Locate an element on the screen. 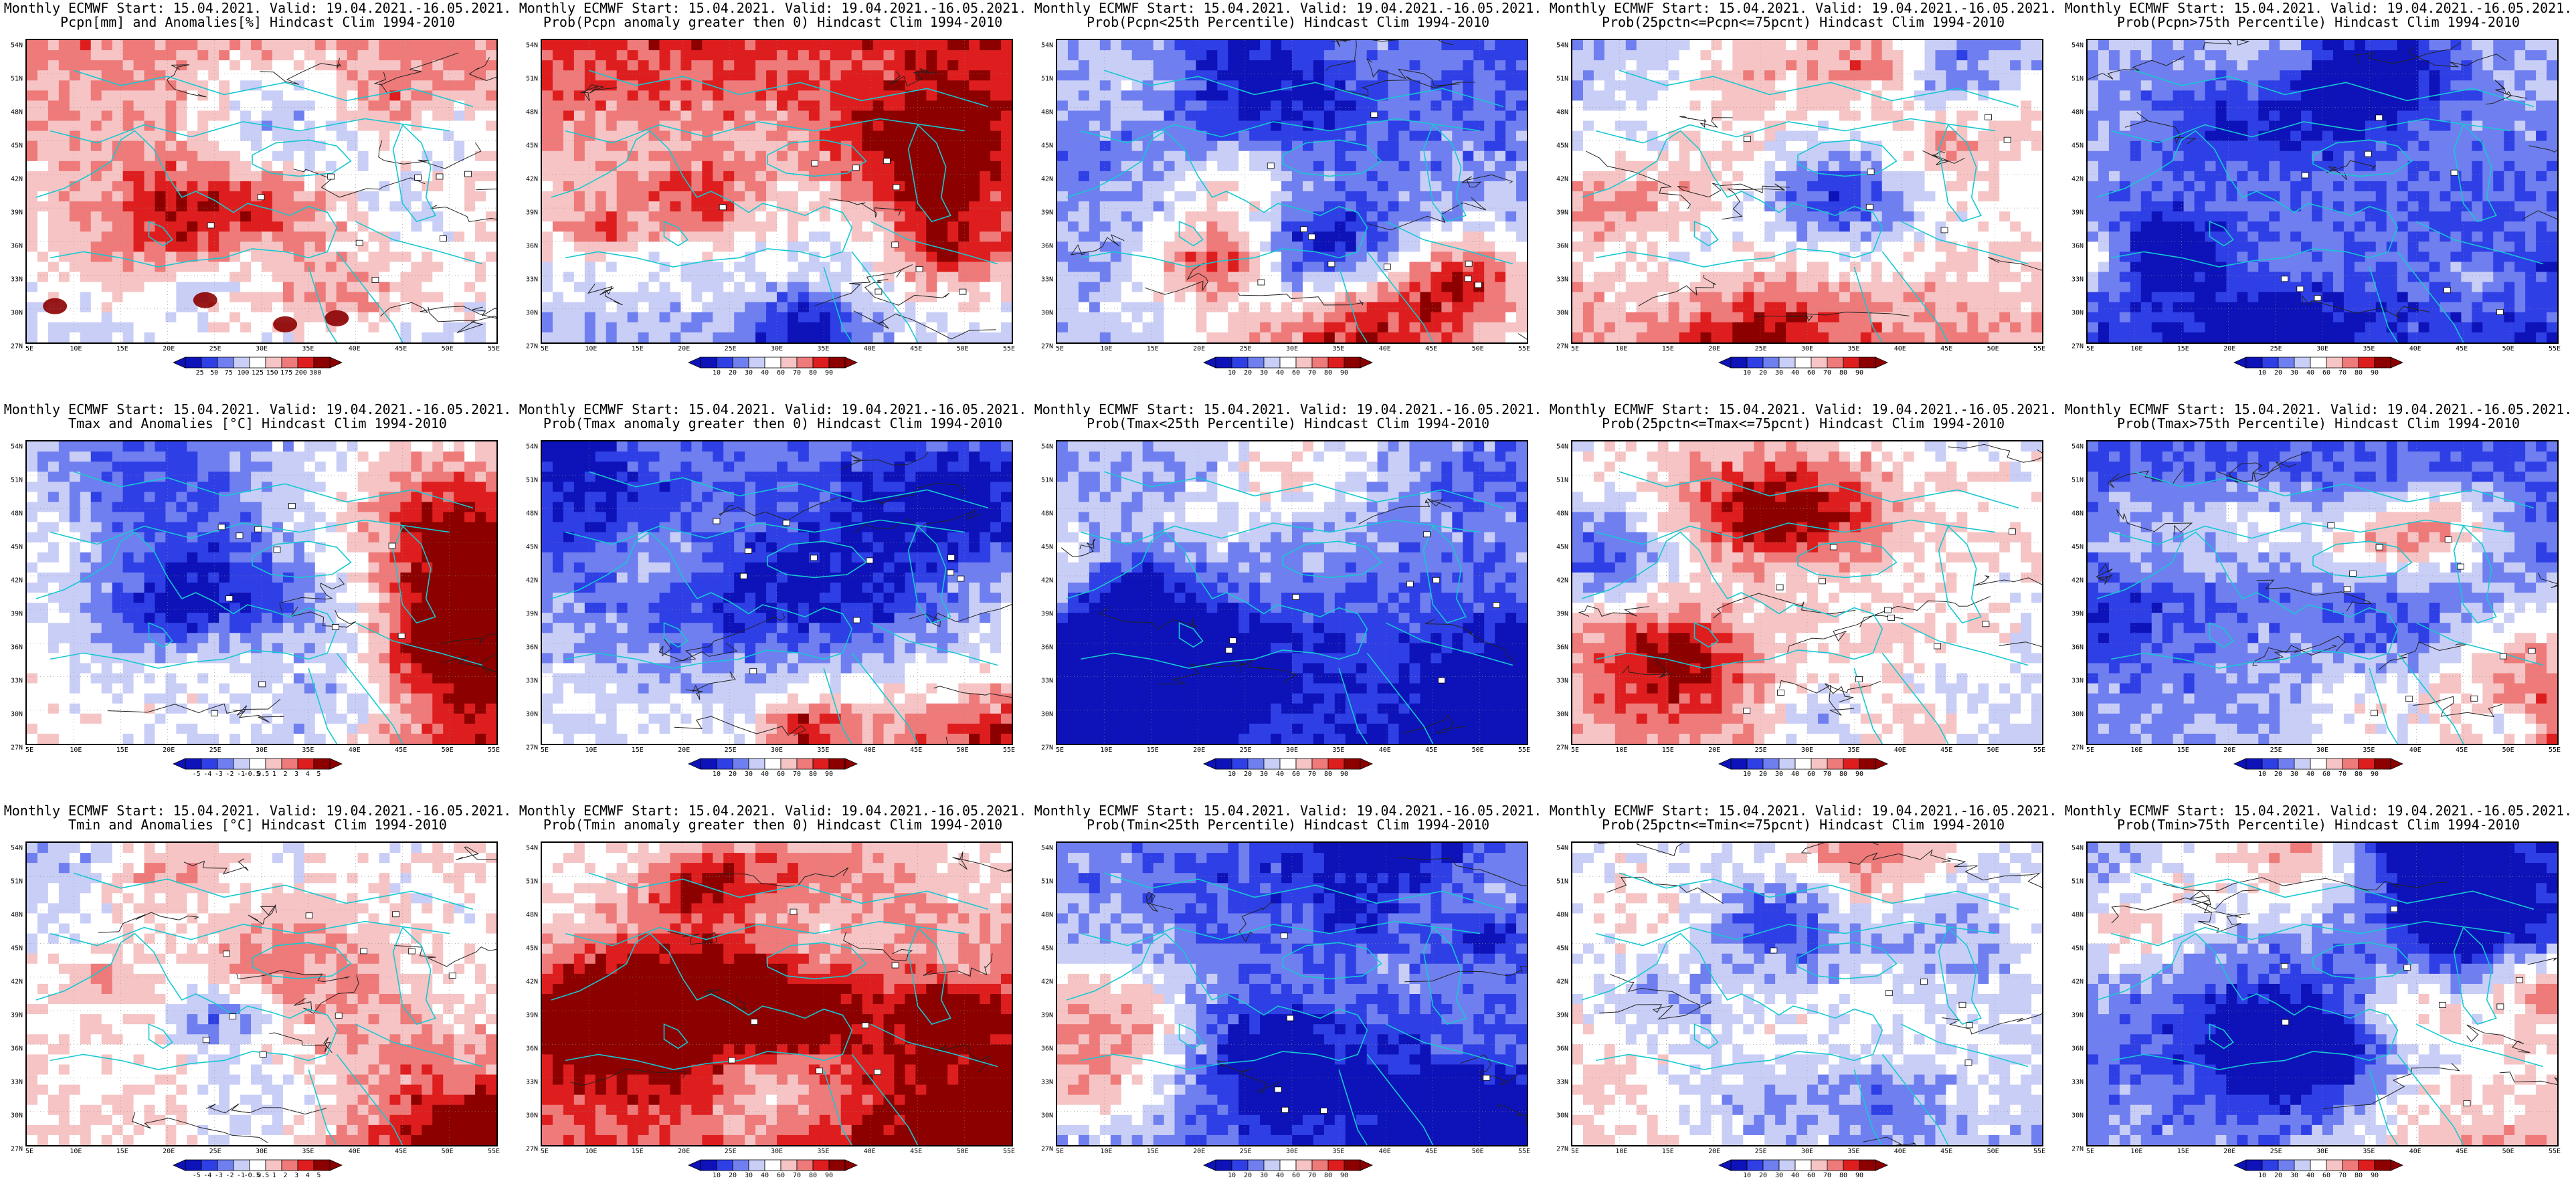 The image size is (2576, 1204). longitude-label: 15E is located at coordinates (1668, 349).